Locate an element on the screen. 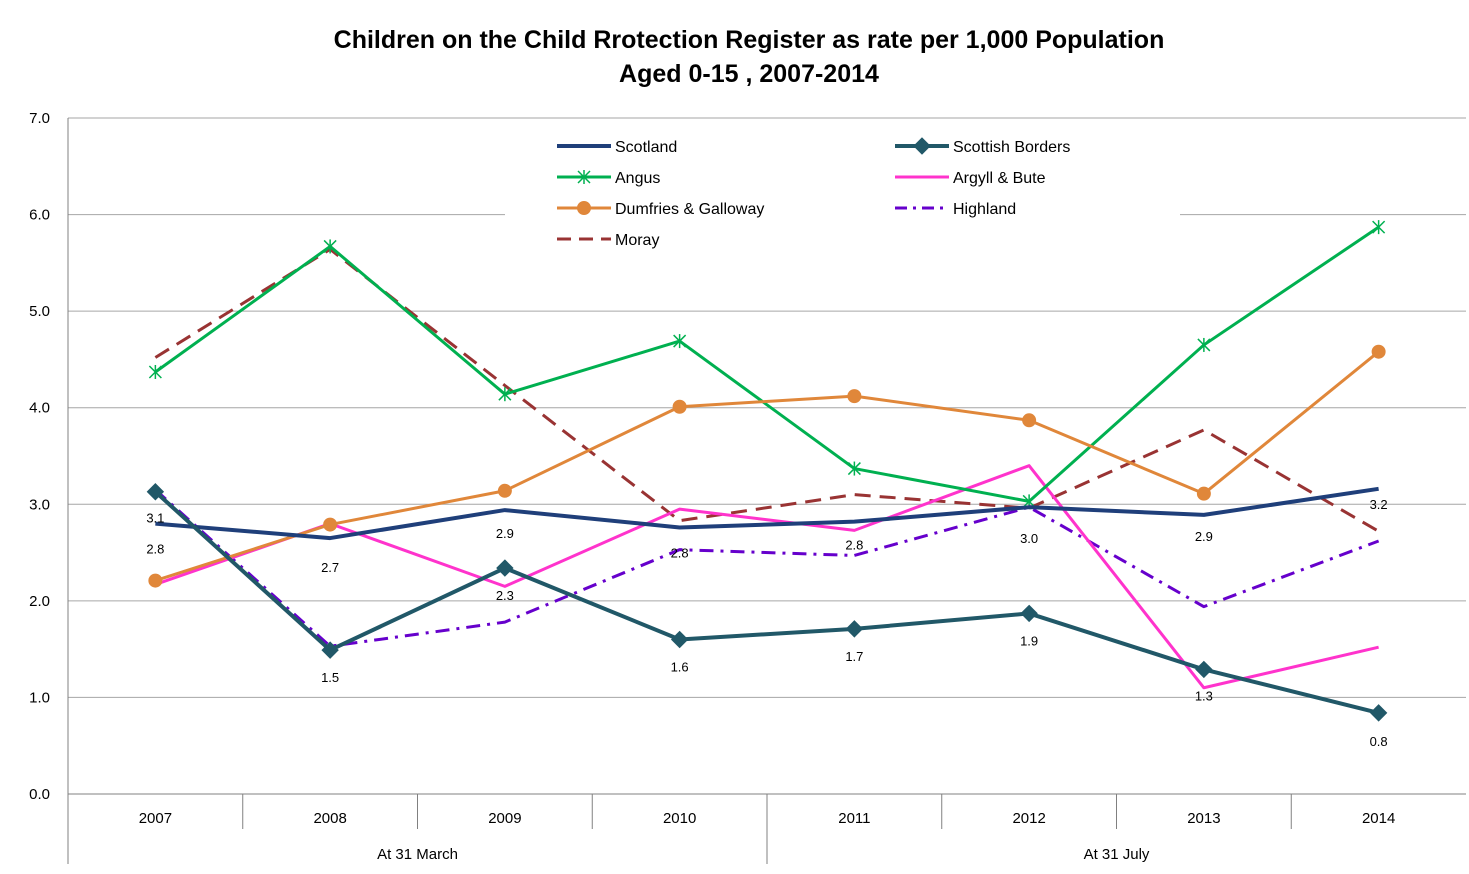  data-label-scottish-borders: 1.7 is located at coordinates (854, 656).